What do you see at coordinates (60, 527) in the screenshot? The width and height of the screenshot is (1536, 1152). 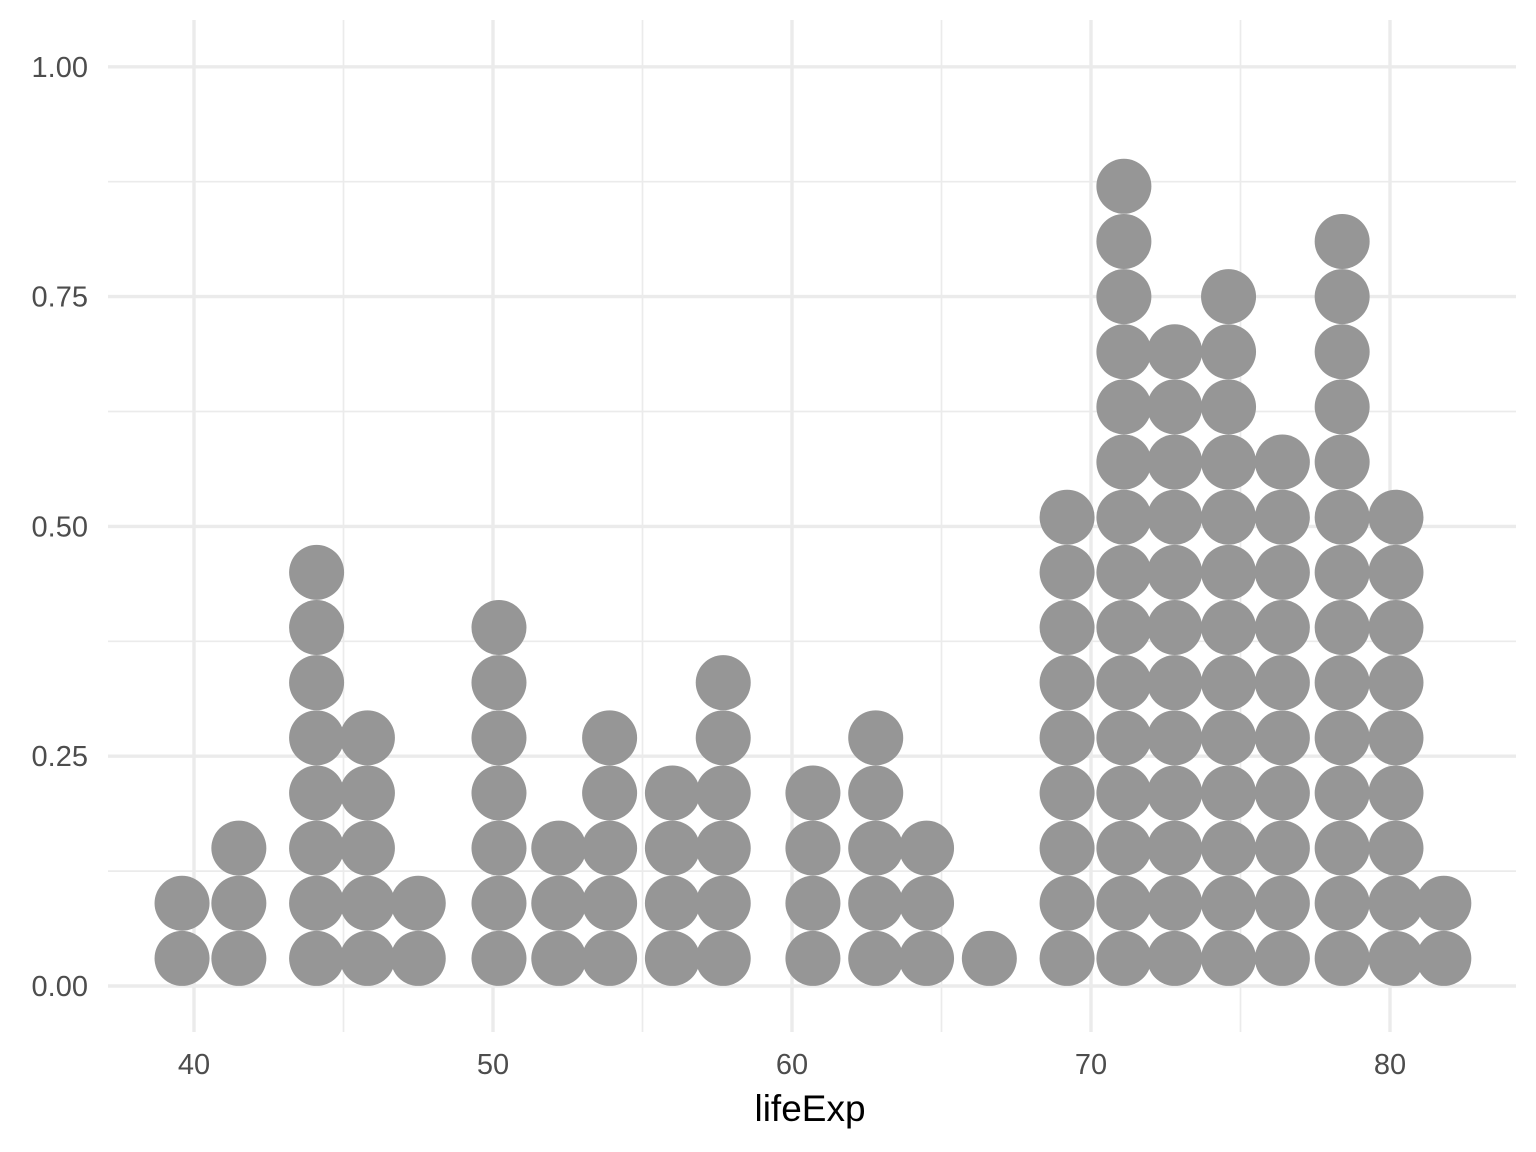 I see `y-tick-label: 0.50` at bounding box center [60, 527].